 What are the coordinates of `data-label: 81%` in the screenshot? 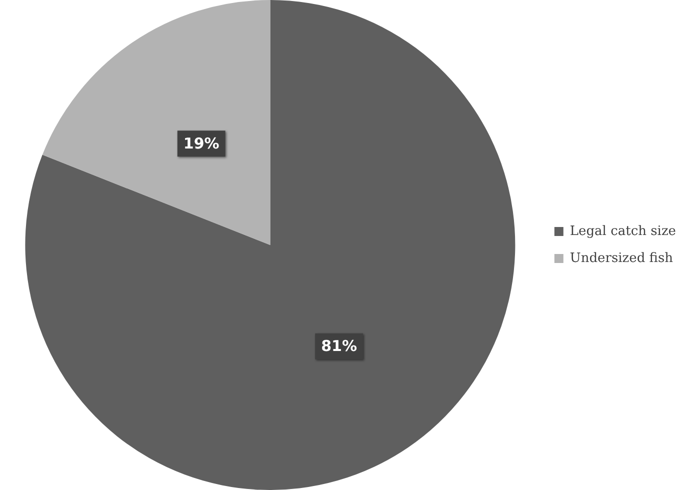 It's located at (339, 346).